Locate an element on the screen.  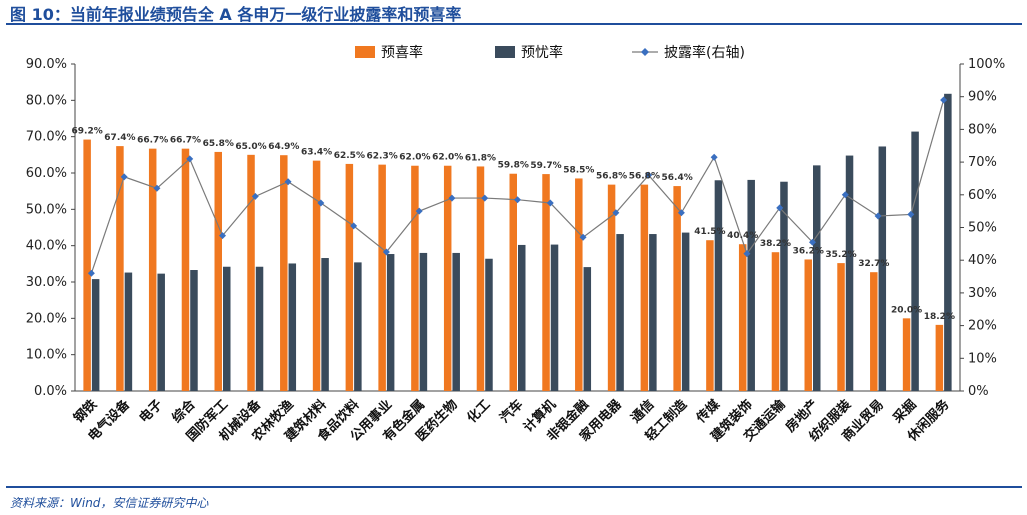
y-right-tick-label: 100% is located at coordinates (986, 64).